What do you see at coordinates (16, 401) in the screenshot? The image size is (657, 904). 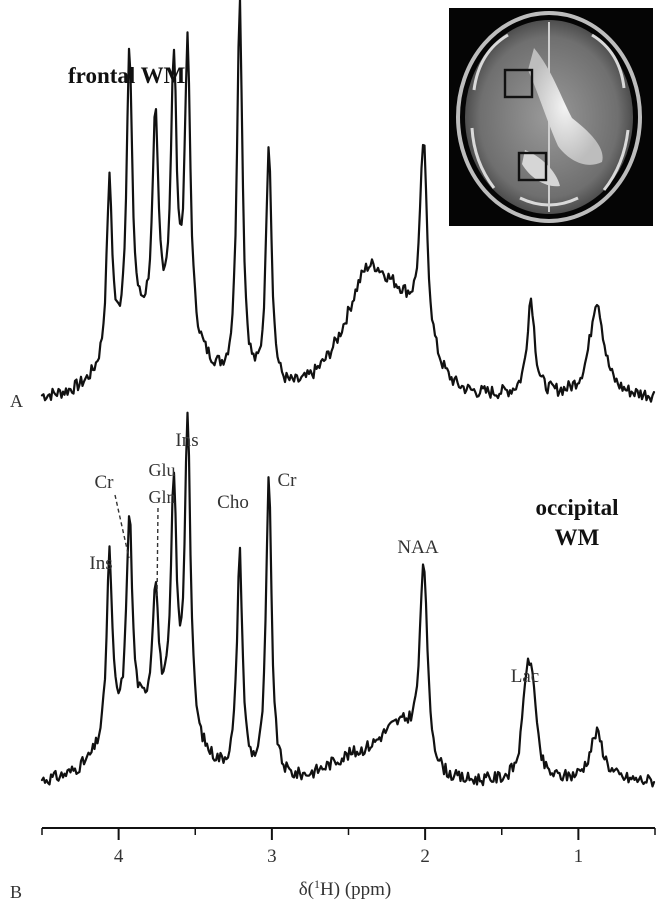 I see `panel-label-a: A` at bounding box center [16, 401].